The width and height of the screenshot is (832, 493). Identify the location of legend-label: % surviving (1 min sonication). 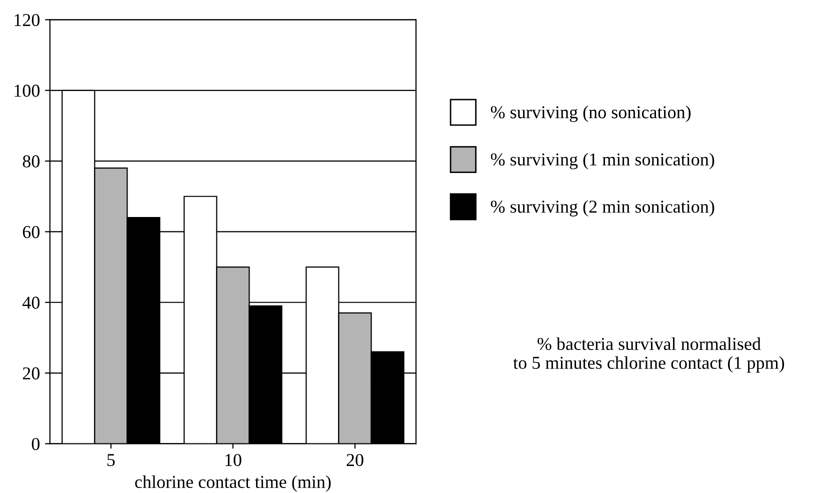
(602, 161).